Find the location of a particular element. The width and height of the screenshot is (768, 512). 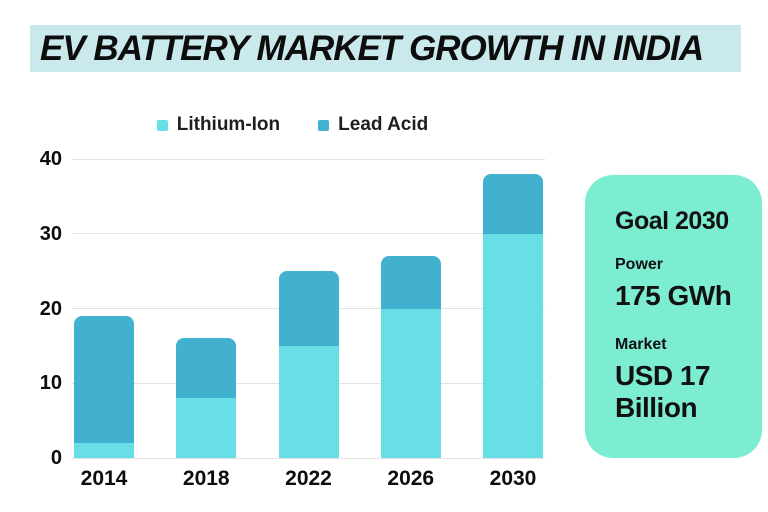

y-axis-tick-40: 40 is located at coordinates (50, 159).